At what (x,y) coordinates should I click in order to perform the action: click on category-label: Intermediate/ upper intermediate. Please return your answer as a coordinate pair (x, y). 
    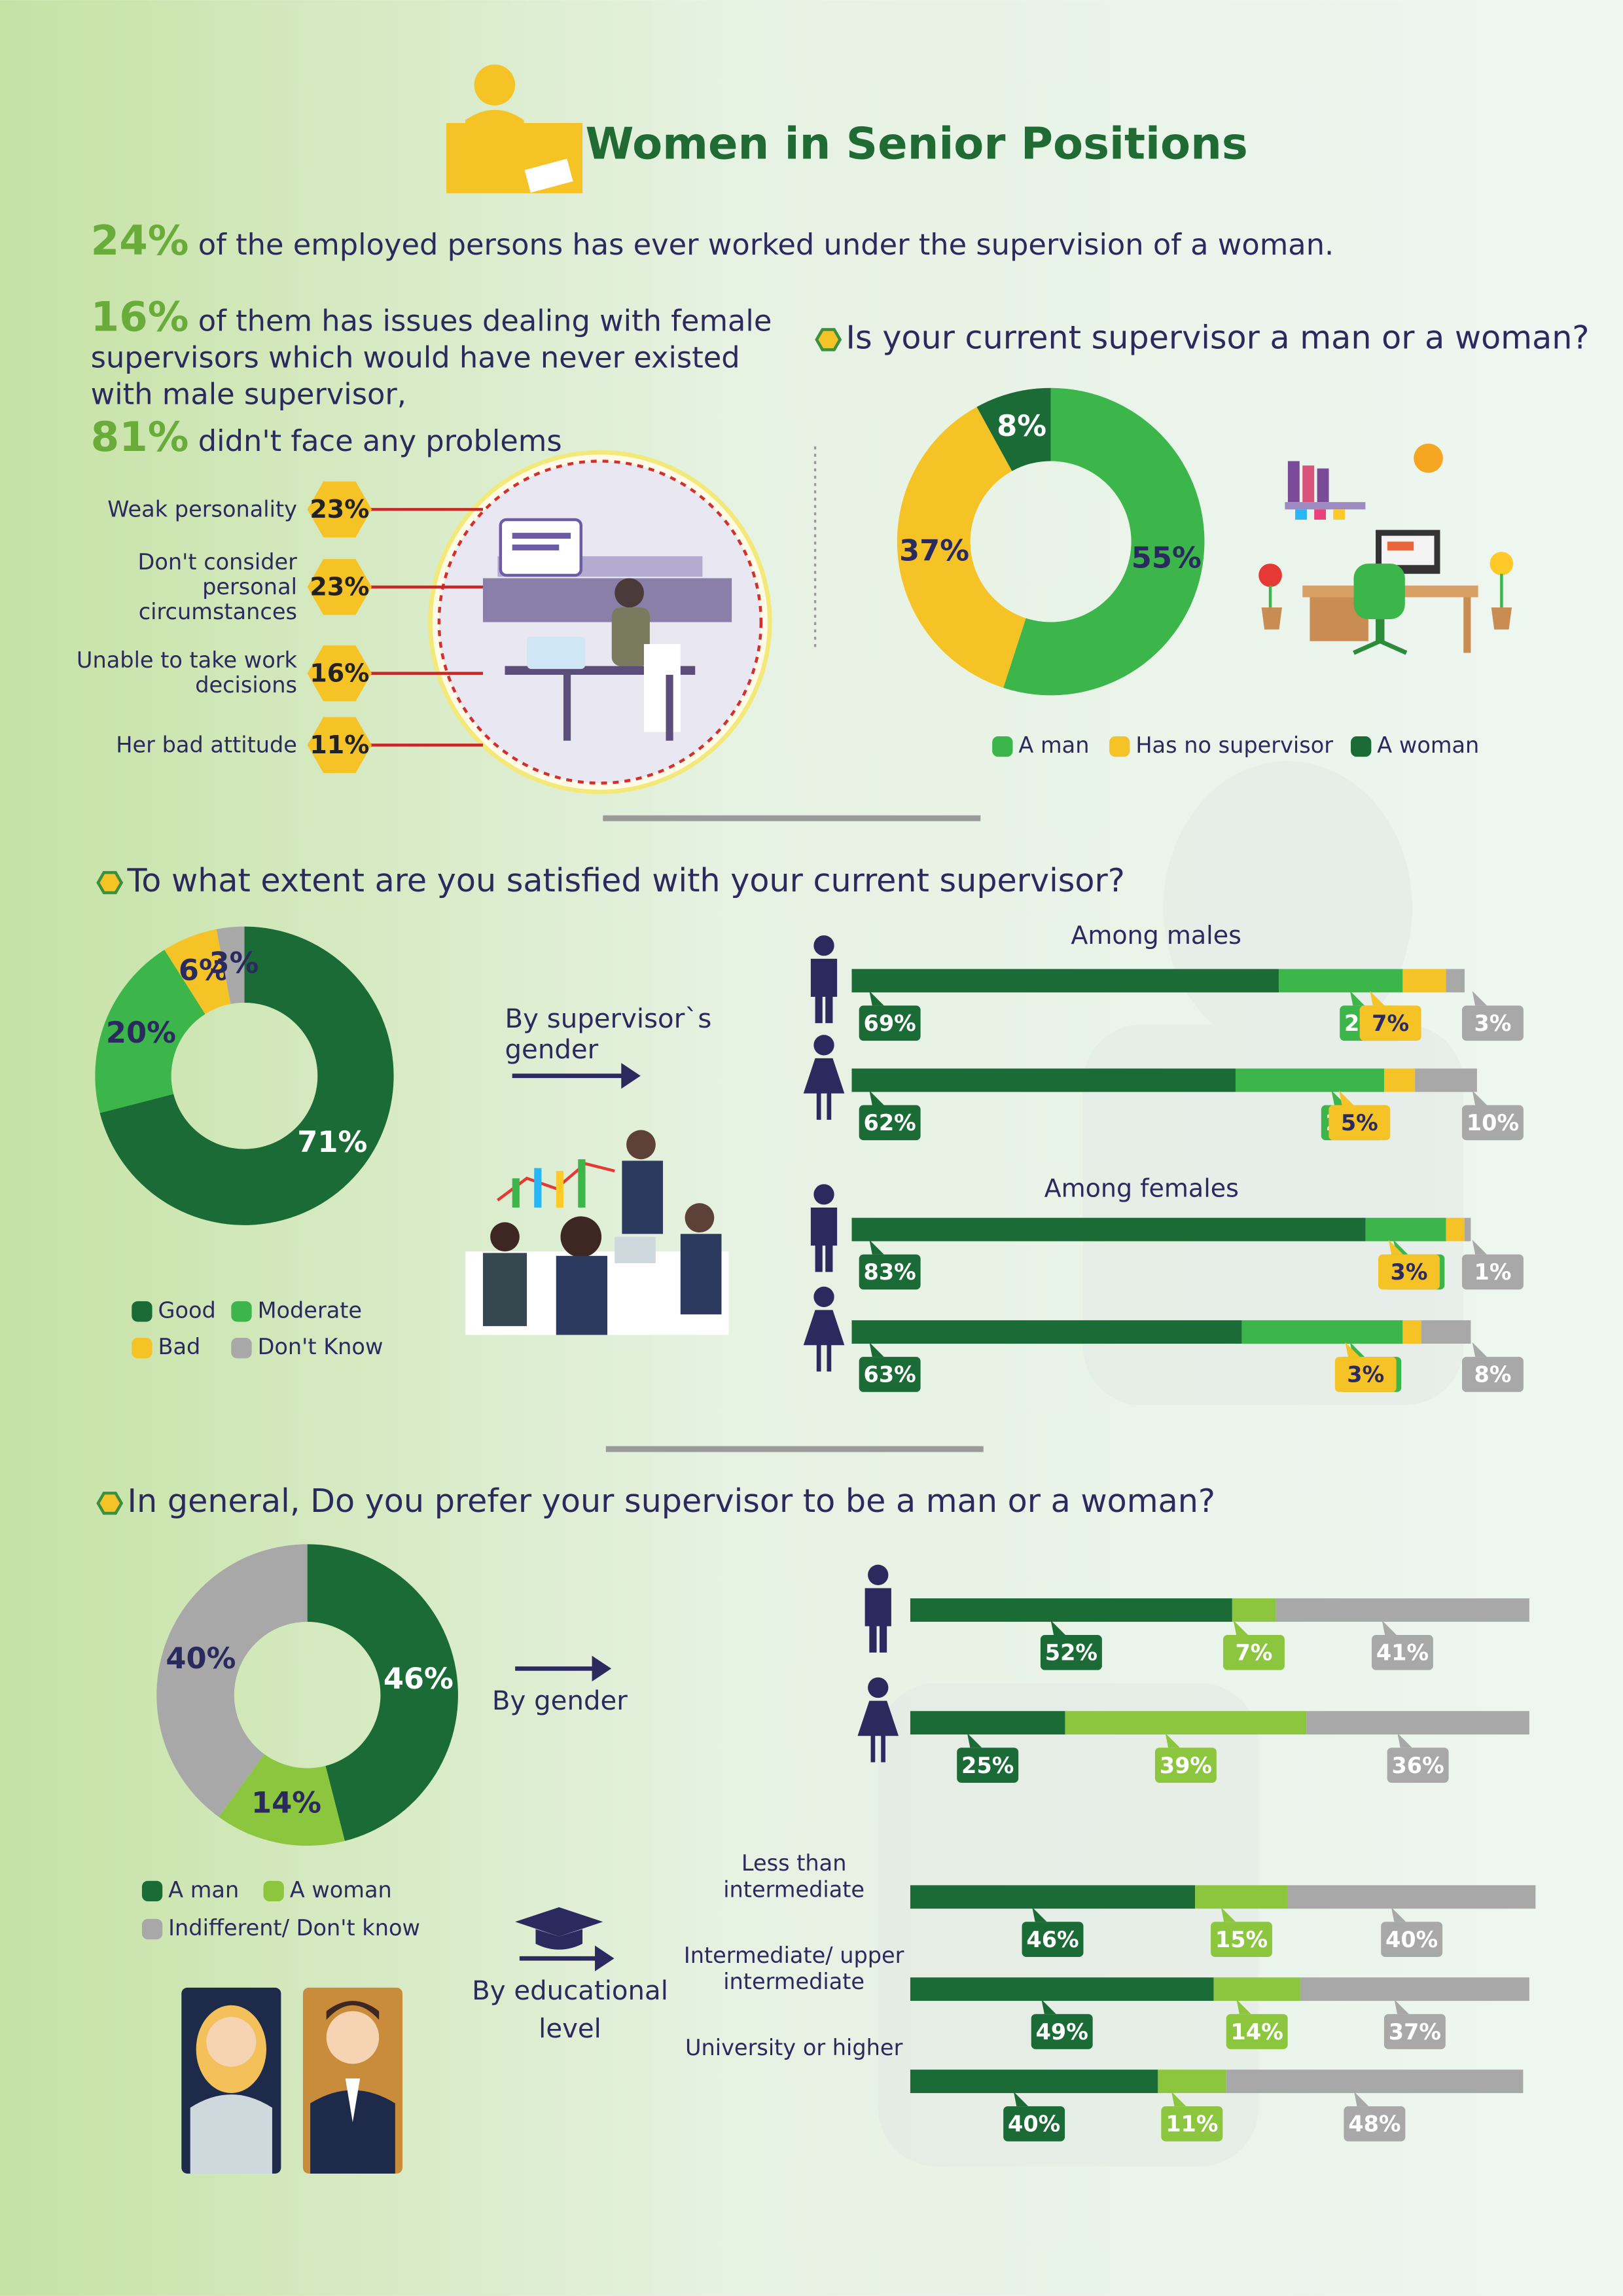
    Looking at the image, I should click on (793, 1969).